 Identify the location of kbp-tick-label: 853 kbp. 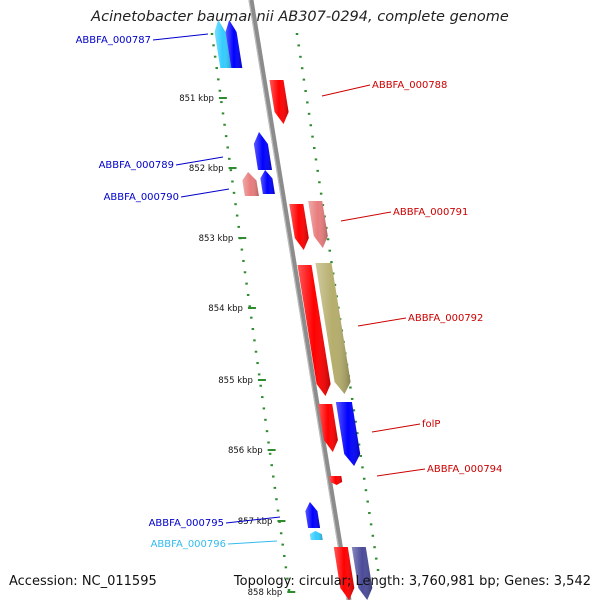
(216, 239).